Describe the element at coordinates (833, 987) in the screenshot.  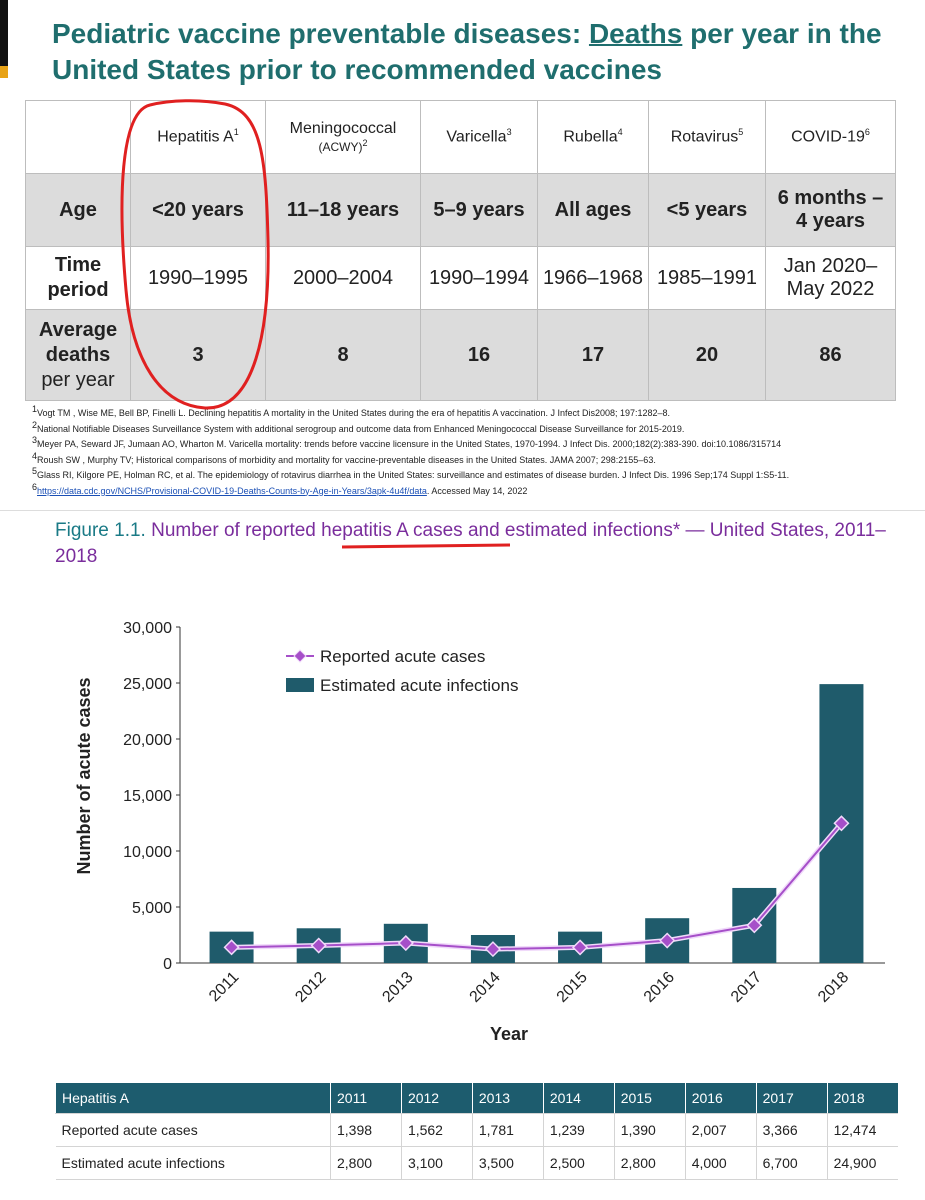
I see `x-tick-label: 2018` at that location.